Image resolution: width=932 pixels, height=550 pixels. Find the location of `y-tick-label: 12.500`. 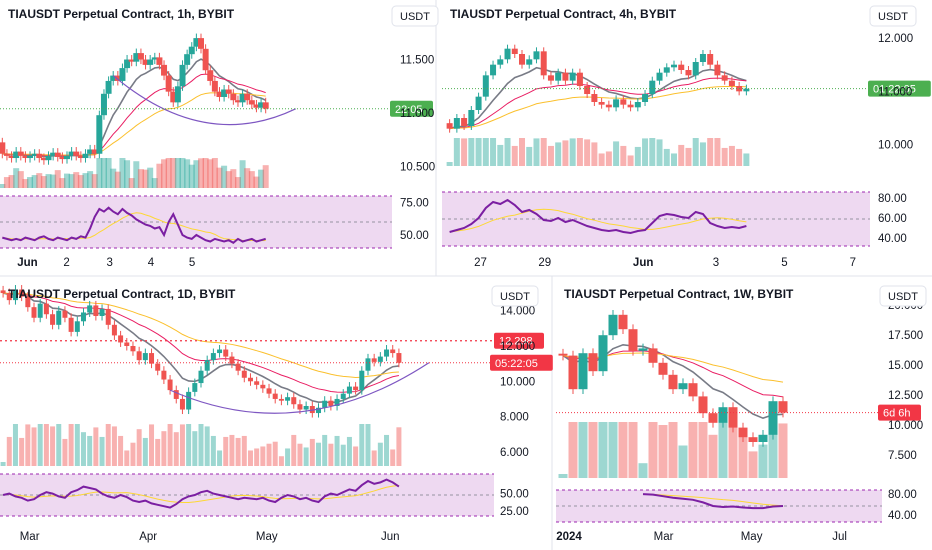

y-tick-label: 12.500 is located at coordinates (905, 396).